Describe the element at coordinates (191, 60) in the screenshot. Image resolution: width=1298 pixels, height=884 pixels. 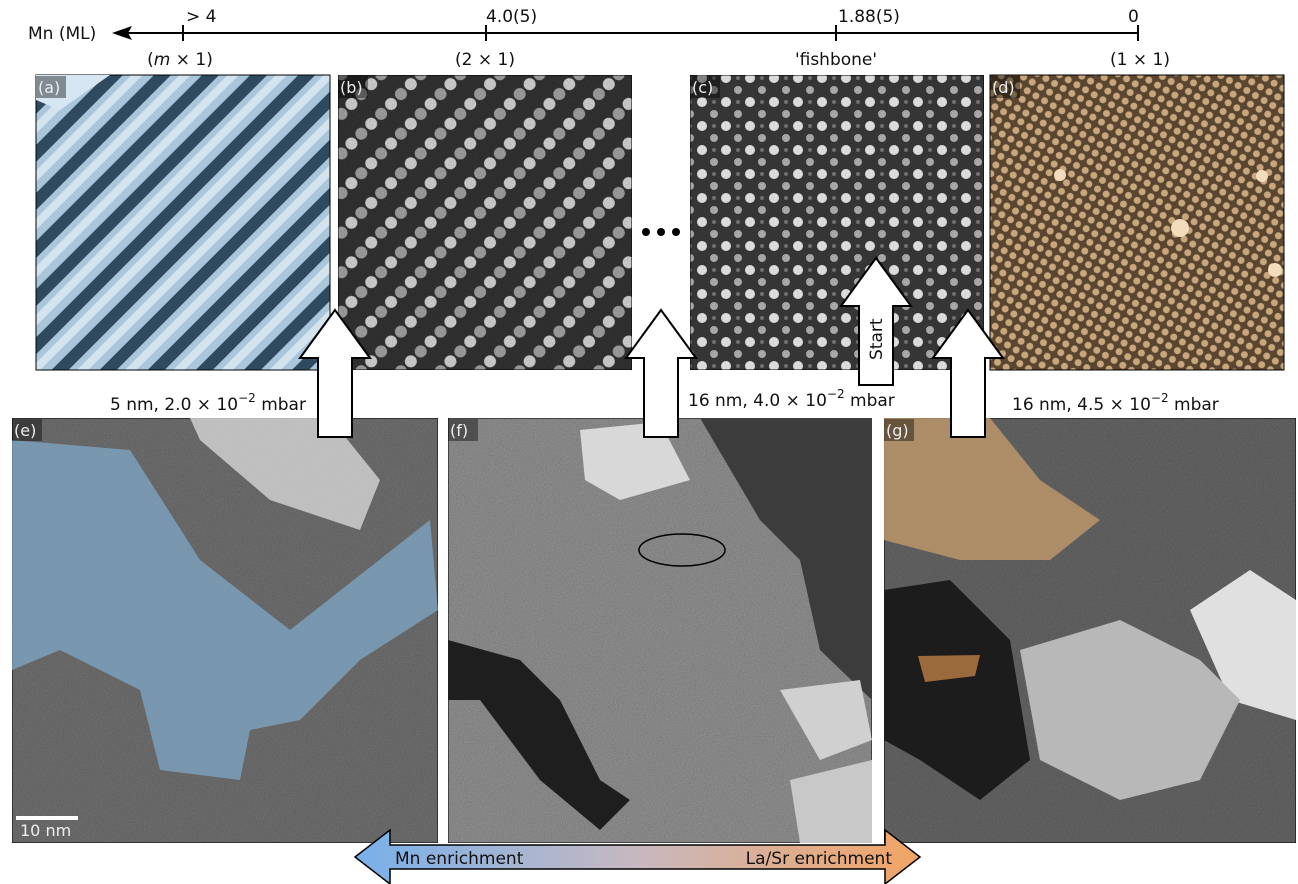
I see `text-part: × 1)` at that location.